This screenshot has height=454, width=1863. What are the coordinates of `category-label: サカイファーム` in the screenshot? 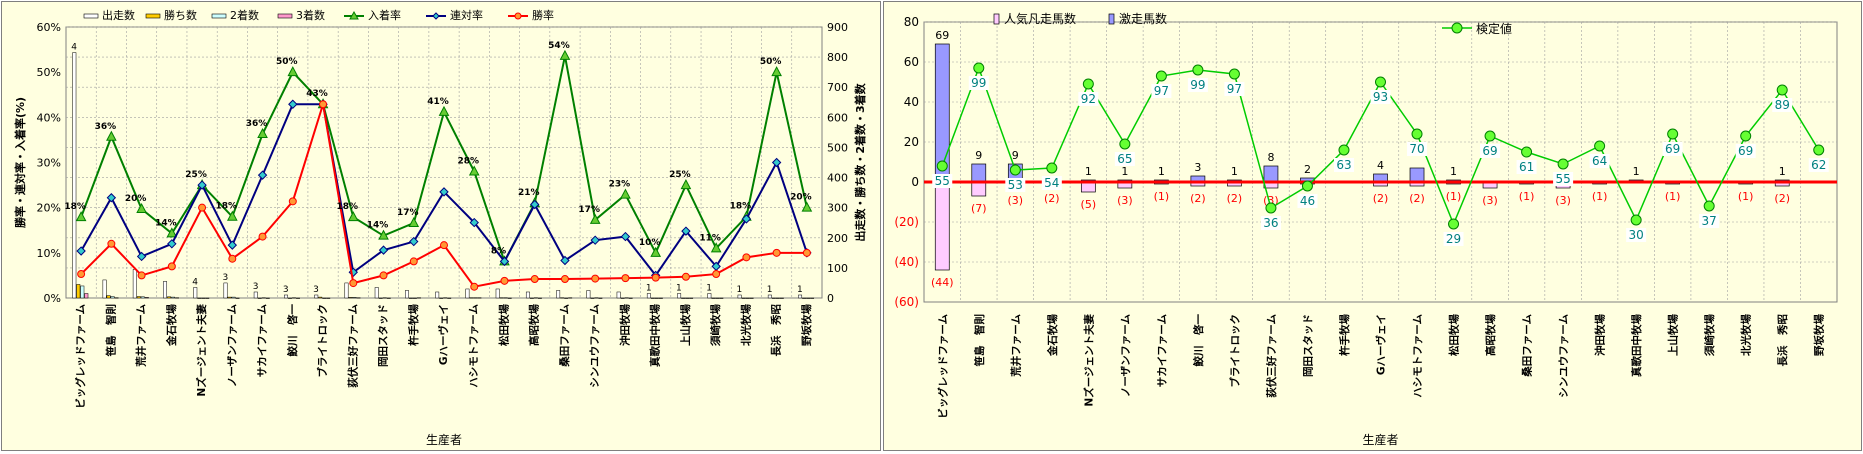 It's located at (1162, 351).